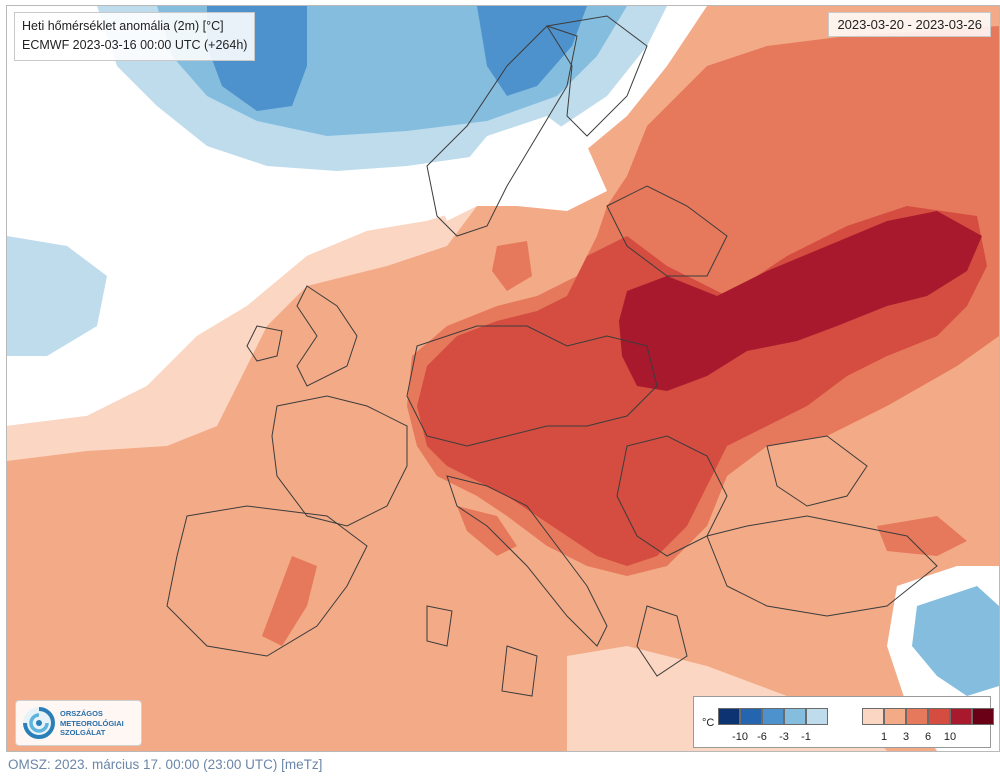 The height and width of the screenshot is (783, 1000). What do you see at coordinates (708, 723) in the screenshot?
I see `legend-unit: °C` at bounding box center [708, 723].